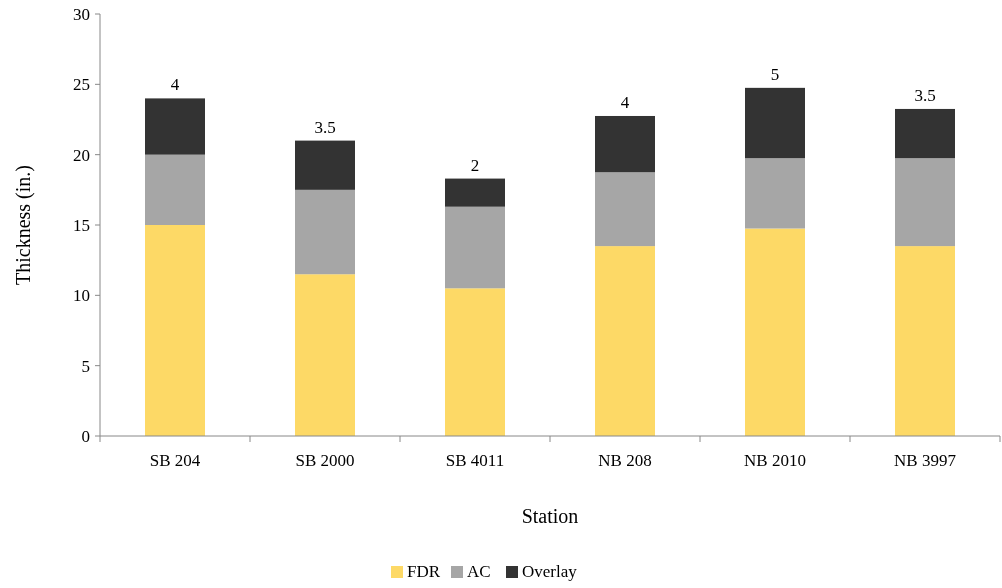 Image resolution: width=1002 pixels, height=588 pixels. I want to click on y-axis-title: Thickness (in.), so click(23, 225).